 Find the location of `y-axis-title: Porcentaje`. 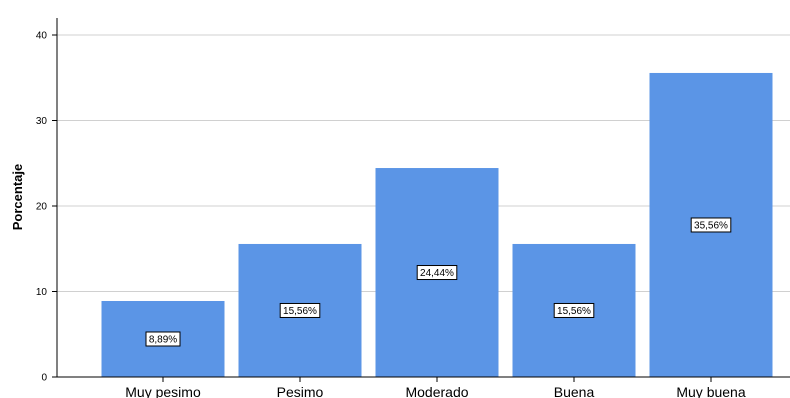

y-axis-title: Porcentaje is located at coordinates (17, 197).